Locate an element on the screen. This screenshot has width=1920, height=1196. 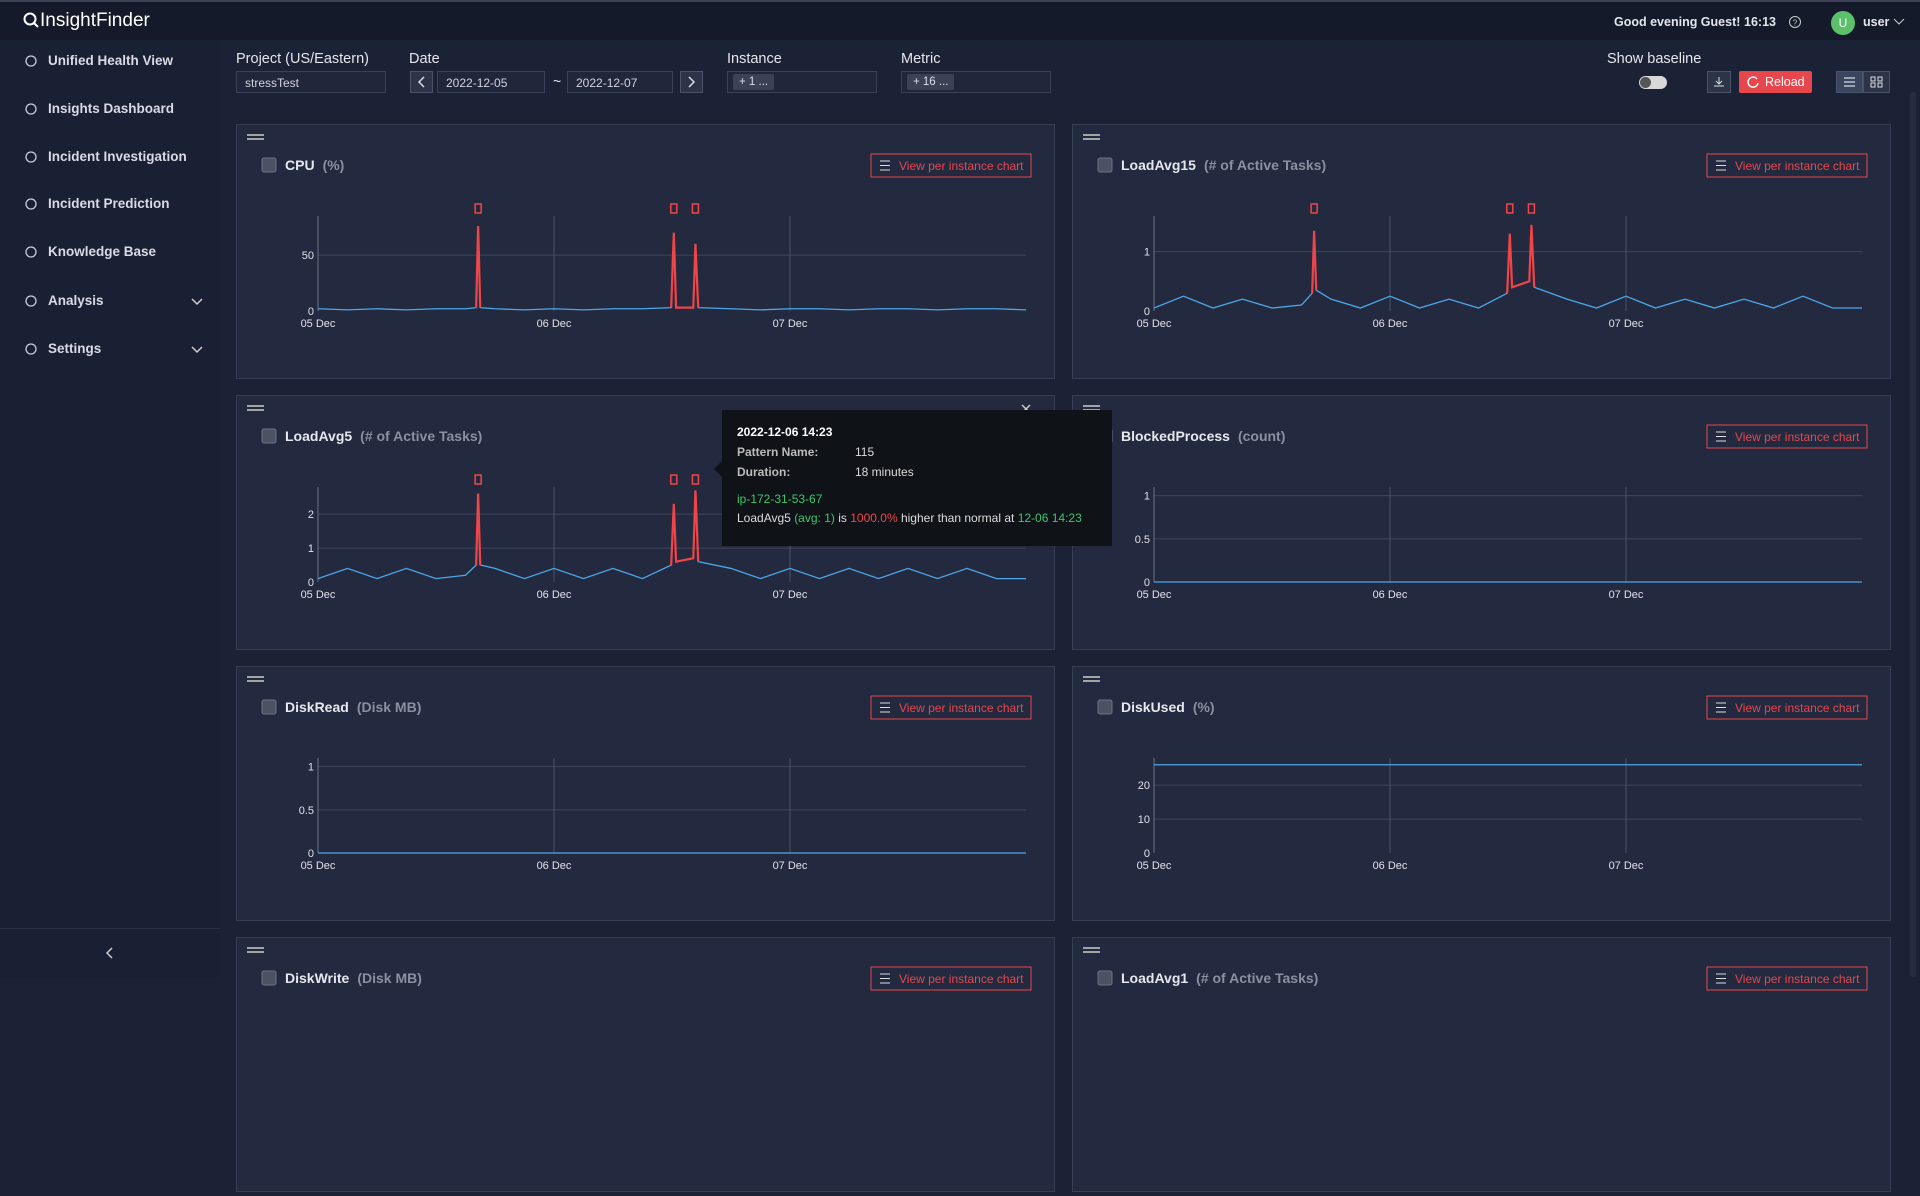
date-label: Date is located at coordinates (424, 59).